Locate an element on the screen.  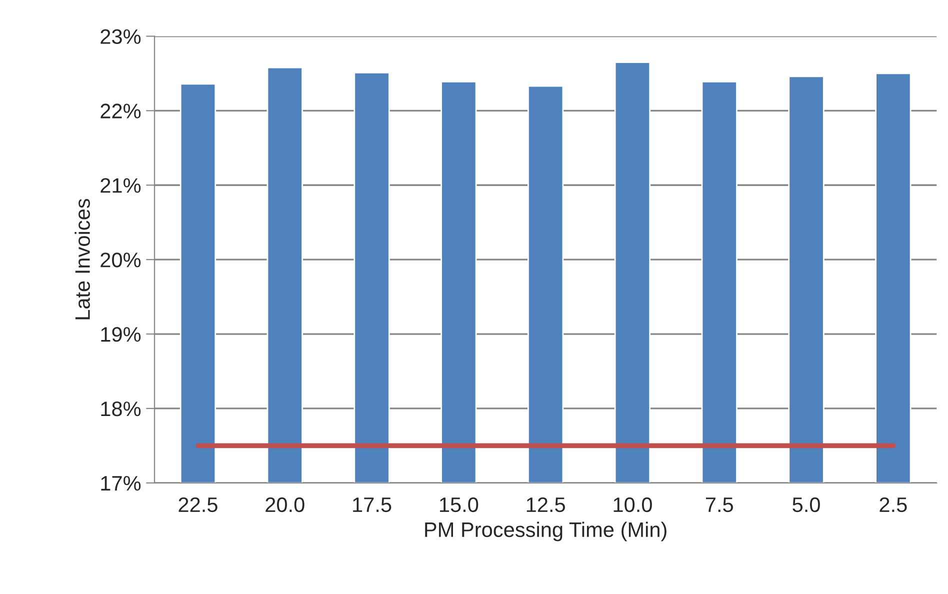
x-tick-label: 12.5 is located at coordinates (545, 504).